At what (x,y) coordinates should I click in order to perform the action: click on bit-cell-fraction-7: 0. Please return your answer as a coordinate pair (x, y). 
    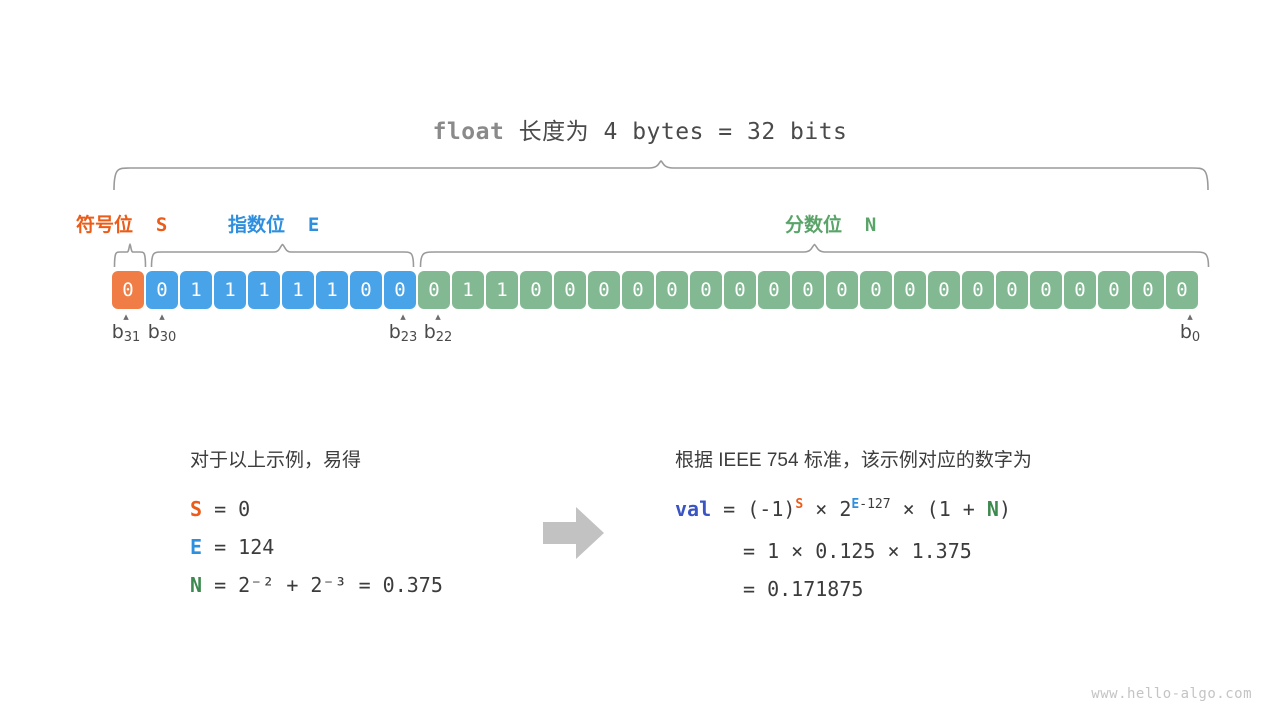
    Looking at the image, I should click on (672, 290).